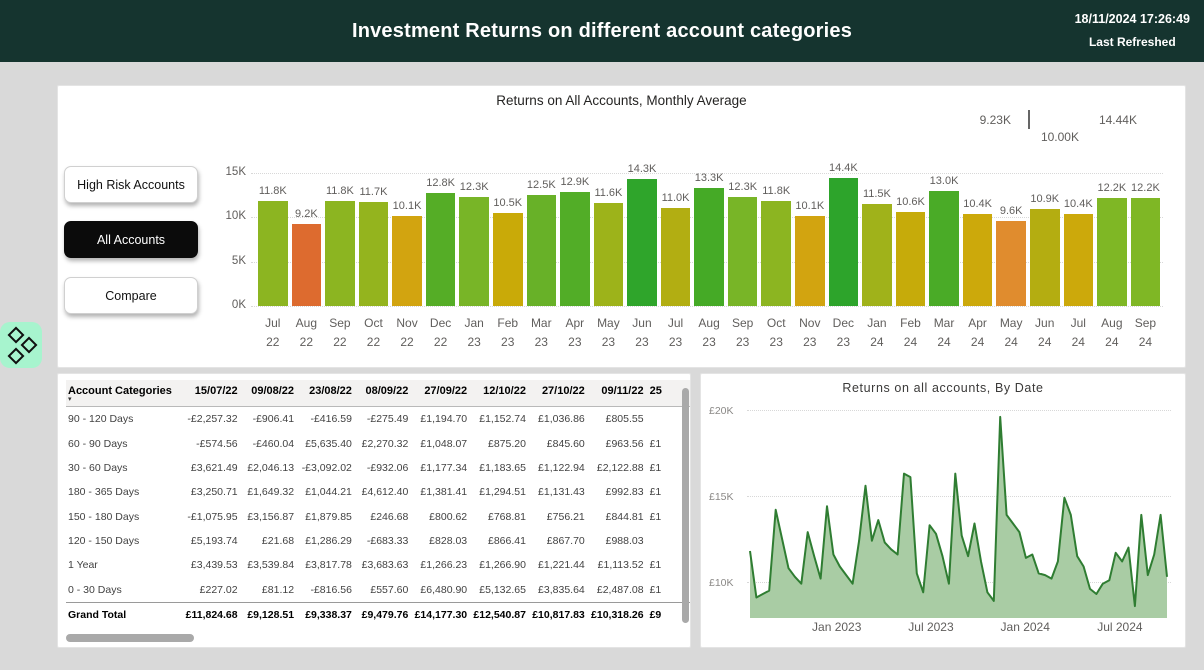  Describe the element at coordinates (387, 541) in the screenshot. I see `table-cell: -£683.33` at that location.